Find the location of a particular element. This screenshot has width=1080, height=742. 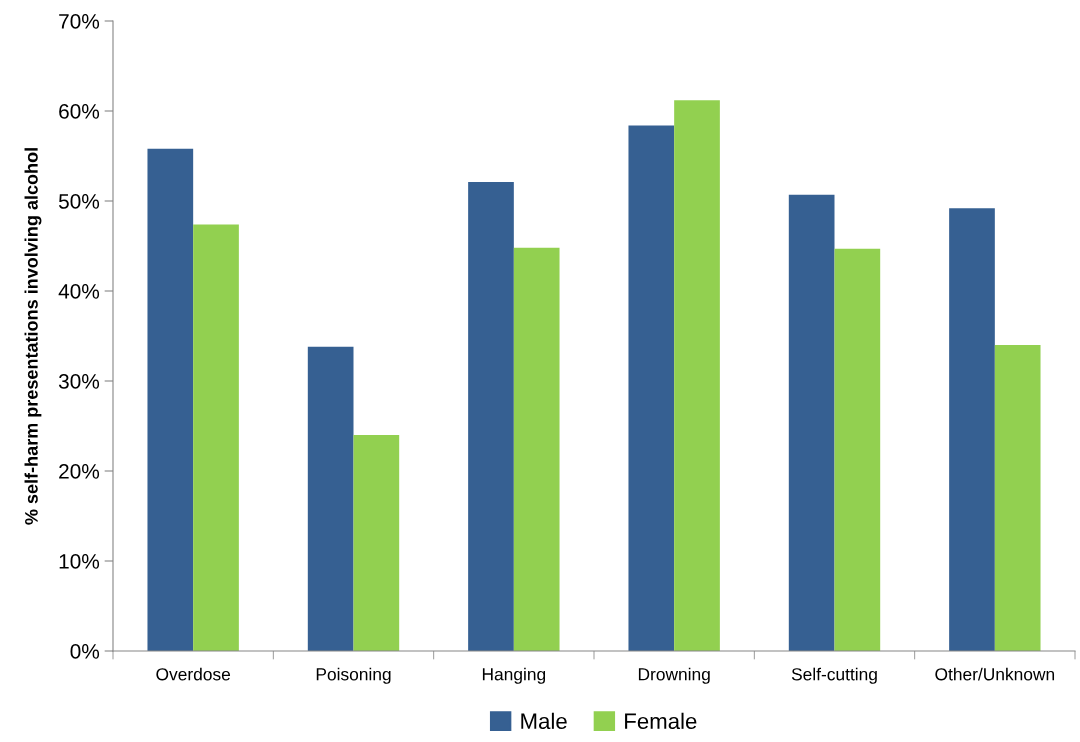

legend-label: Male is located at coordinates (544, 721).